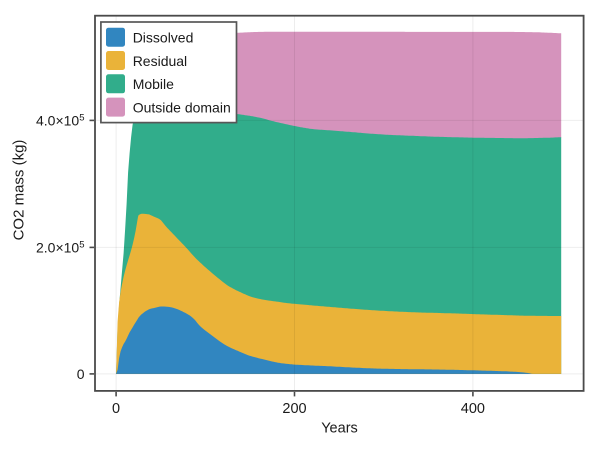  What do you see at coordinates (60, 120) in the screenshot?
I see `svg-text: 4.0×105` at bounding box center [60, 120].